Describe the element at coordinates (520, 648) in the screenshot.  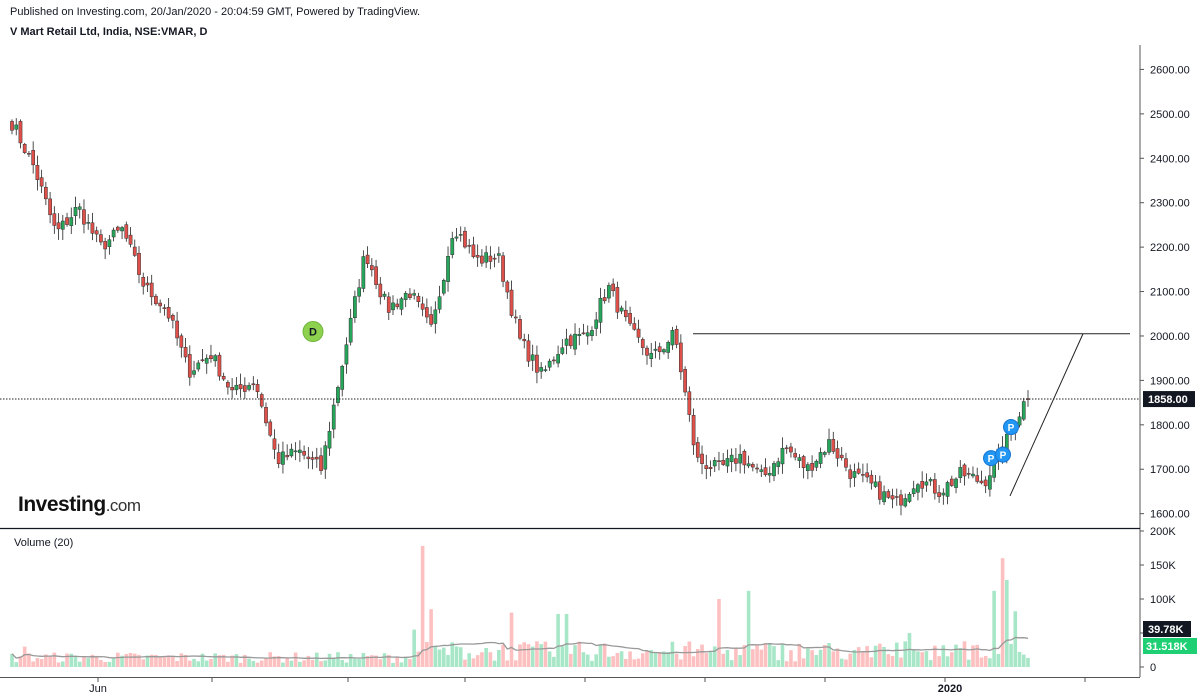
I see `volume-ma` at that location.